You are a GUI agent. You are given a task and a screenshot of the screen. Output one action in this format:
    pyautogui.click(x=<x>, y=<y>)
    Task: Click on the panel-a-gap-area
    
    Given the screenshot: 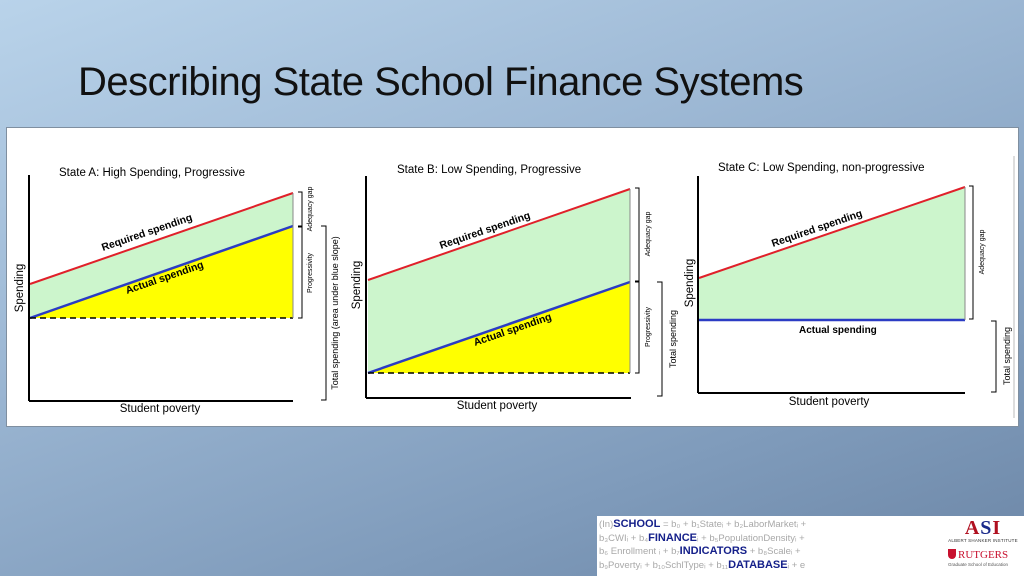 What is the action you would take?
    pyautogui.click(x=161, y=255)
    